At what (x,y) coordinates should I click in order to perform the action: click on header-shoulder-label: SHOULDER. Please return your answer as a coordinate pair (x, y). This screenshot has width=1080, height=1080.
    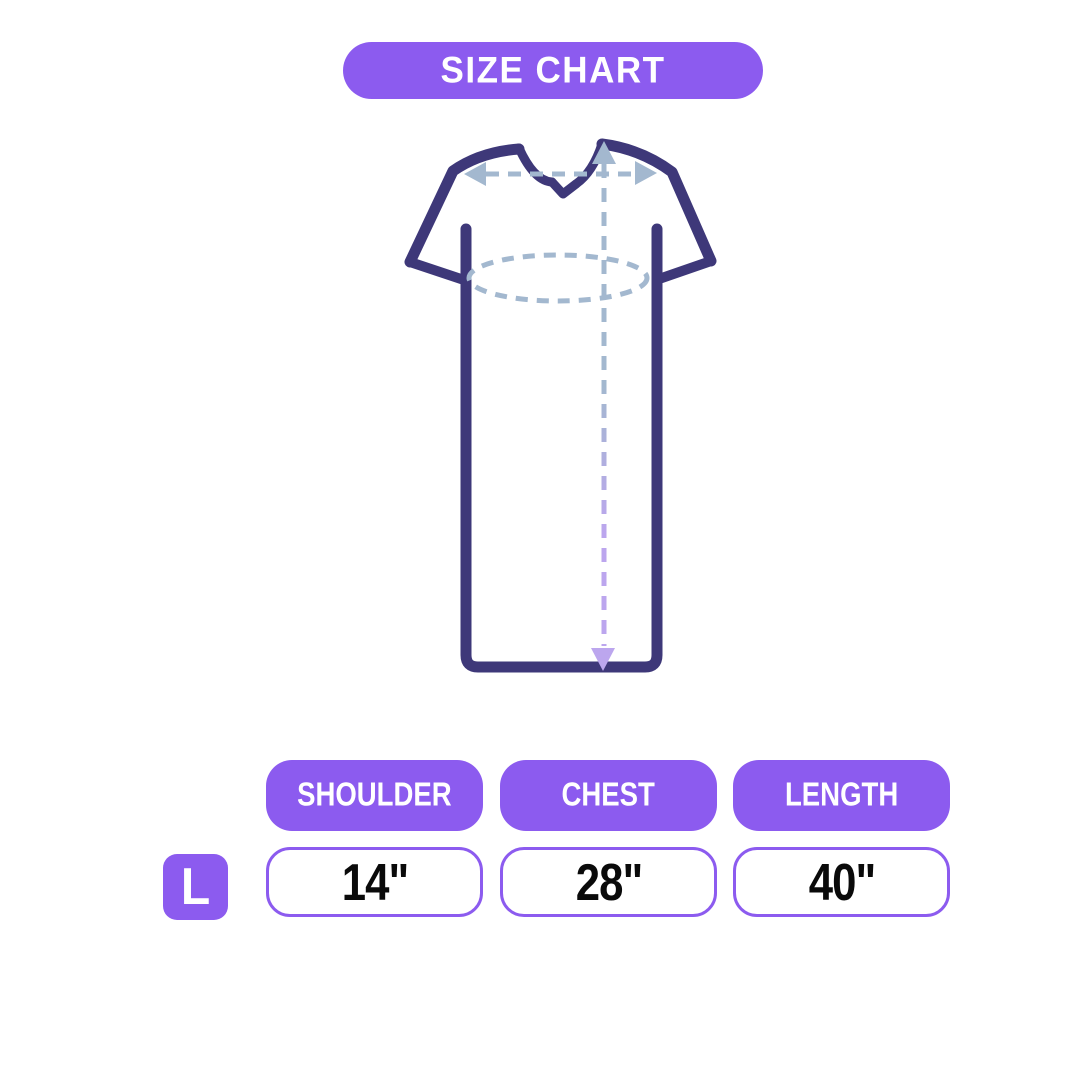
    Looking at the image, I should click on (374, 795).